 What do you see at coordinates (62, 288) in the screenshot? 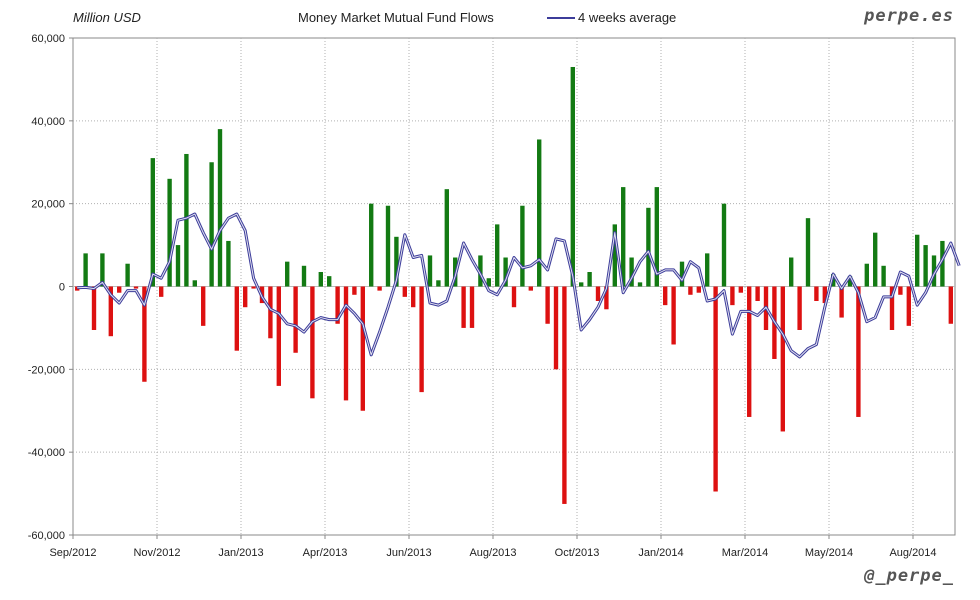
I see `y-tick-label: 0` at bounding box center [62, 288].